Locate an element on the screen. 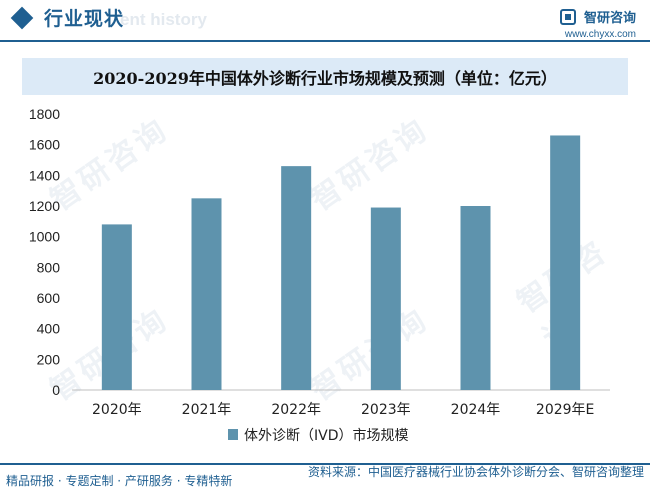 This screenshot has width=650, height=497. x-tick-label: 2021年 is located at coordinates (207, 410).